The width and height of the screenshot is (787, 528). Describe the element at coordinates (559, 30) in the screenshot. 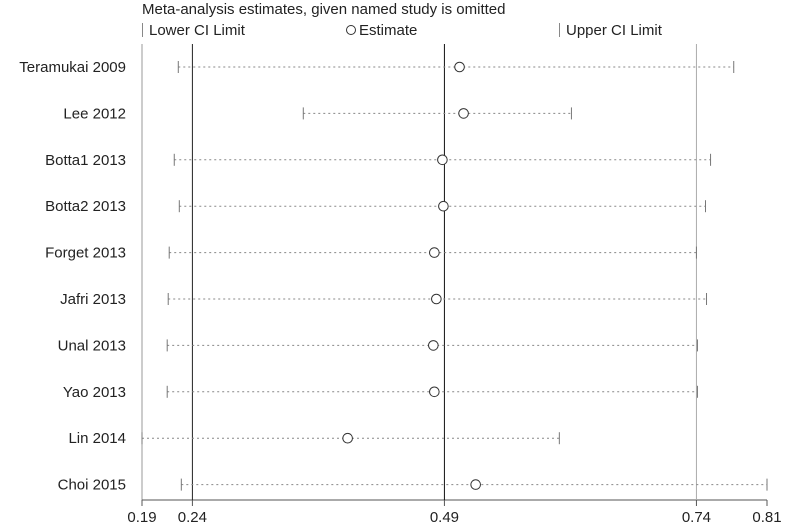

I see `upper-ci-marker-icon` at that location.